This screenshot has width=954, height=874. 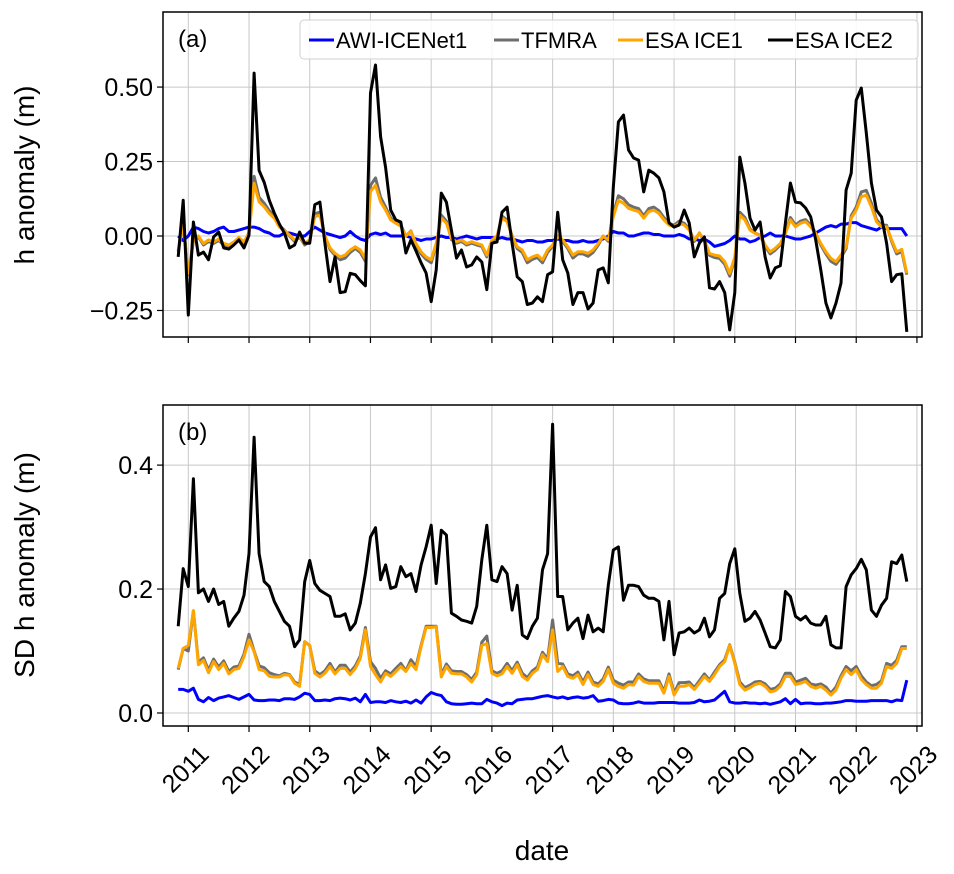 I want to click on legend-item: AWI-ICENet1, so click(x=388, y=40).